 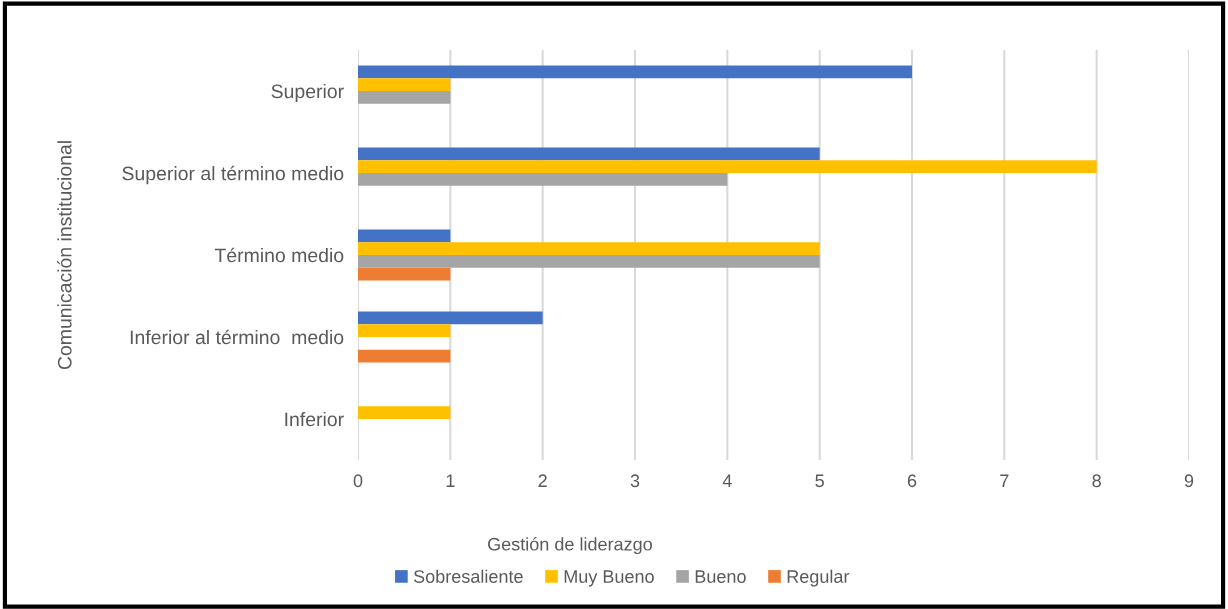 I want to click on x-tick-label: 7, so click(x=1004, y=480).